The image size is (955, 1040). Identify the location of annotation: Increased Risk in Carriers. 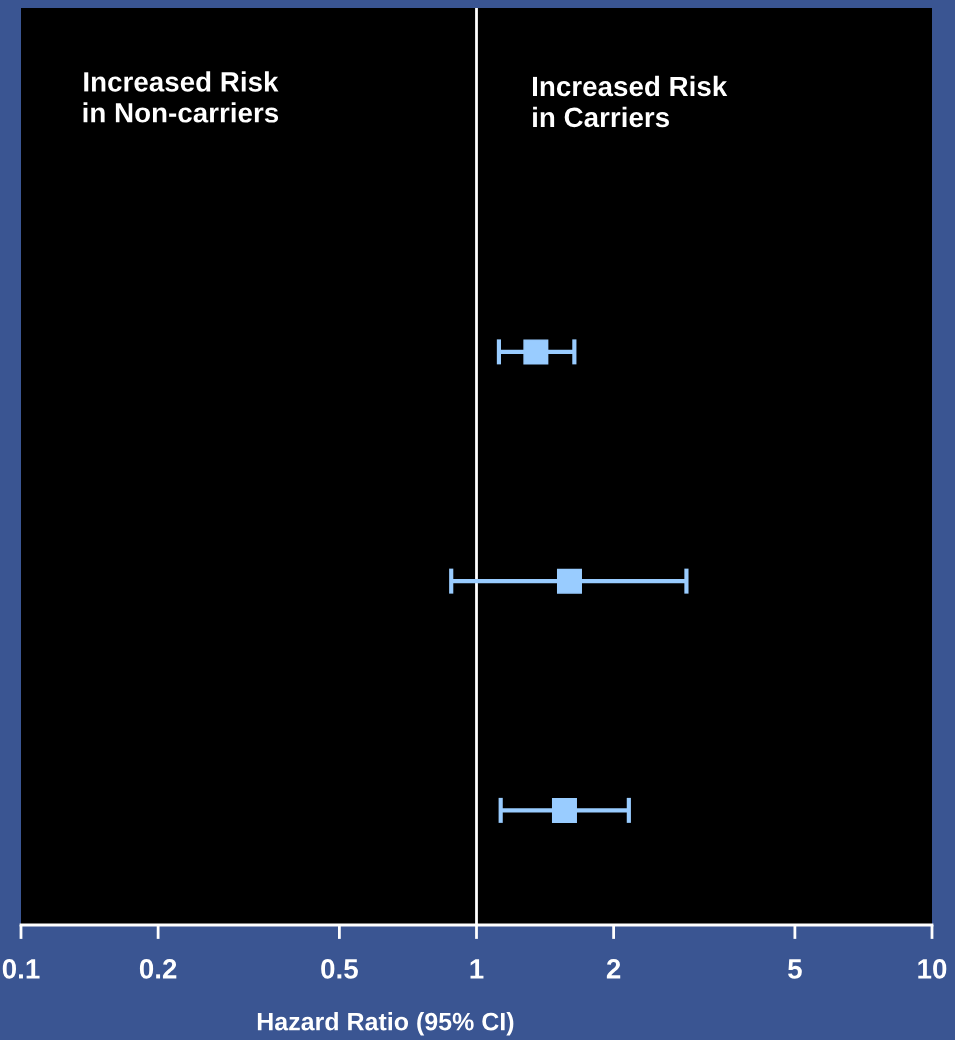
(630, 101).